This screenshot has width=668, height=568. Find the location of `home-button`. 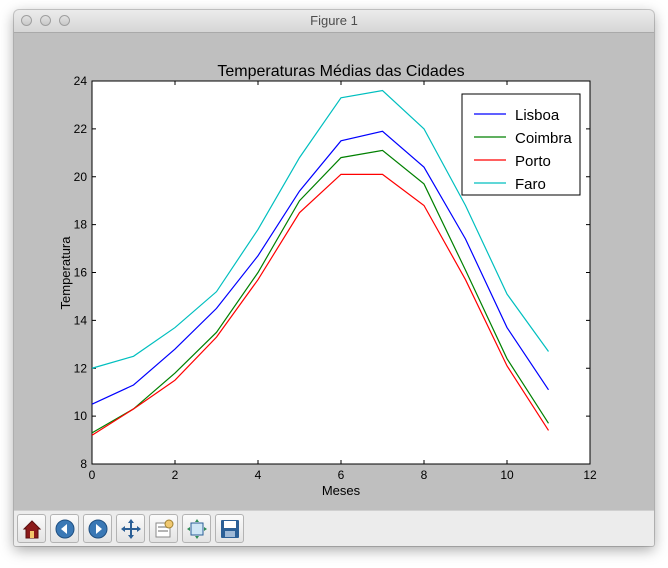

home-button is located at coordinates (31, 528).